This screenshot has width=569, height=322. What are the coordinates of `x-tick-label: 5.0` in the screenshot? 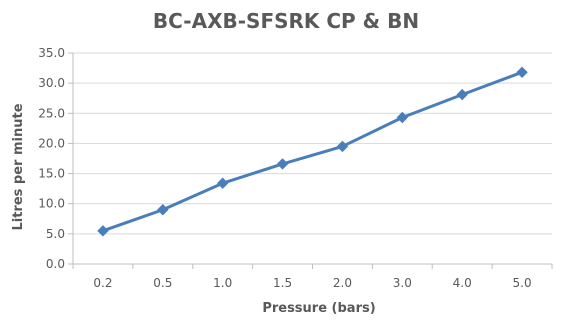 It's located at (522, 283).